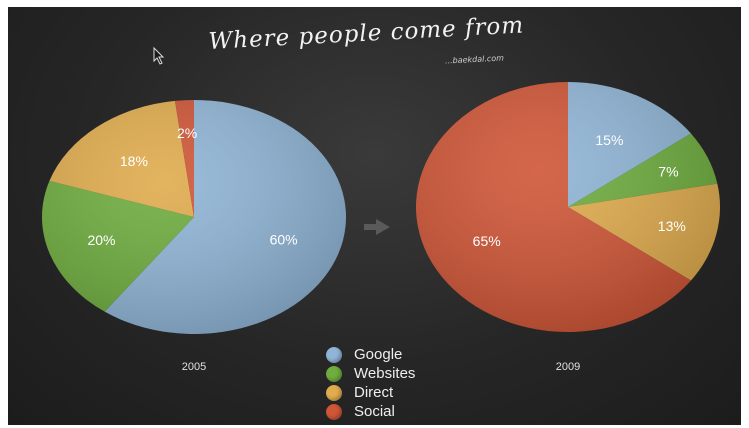 Image resolution: width=749 pixels, height=428 pixels. I want to click on cursor-icon, so click(159, 55).